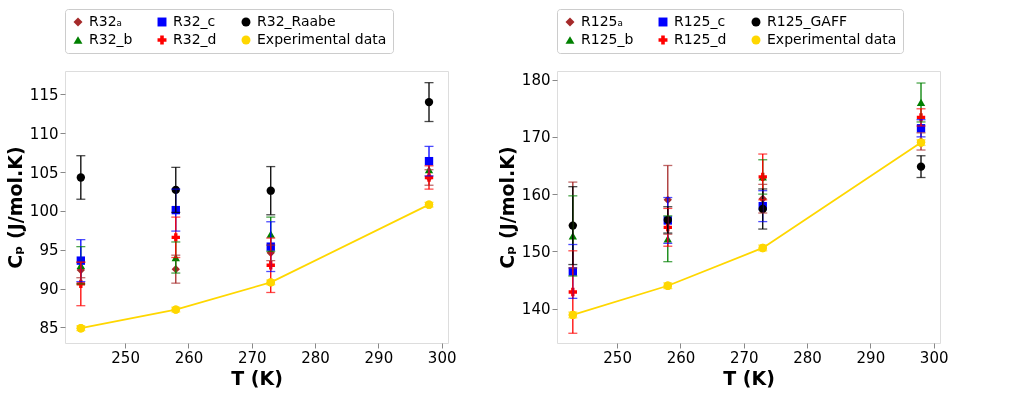 The width and height of the screenshot is (1026, 404). Describe the element at coordinates (111, 39) in the screenshot. I see `legend-label: R32_b` at that location.